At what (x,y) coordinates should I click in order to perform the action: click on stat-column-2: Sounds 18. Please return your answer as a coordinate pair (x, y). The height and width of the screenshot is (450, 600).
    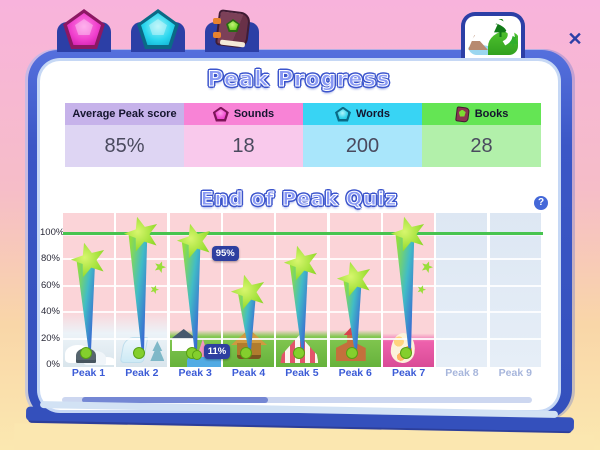
    Looking at the image, I should click on (243, 135).